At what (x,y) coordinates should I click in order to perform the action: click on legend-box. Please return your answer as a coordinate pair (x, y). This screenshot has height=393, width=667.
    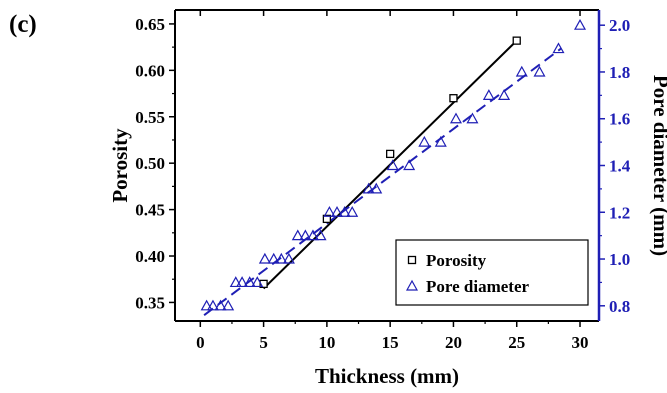
    Looking at the image, I should click on (492, 272).